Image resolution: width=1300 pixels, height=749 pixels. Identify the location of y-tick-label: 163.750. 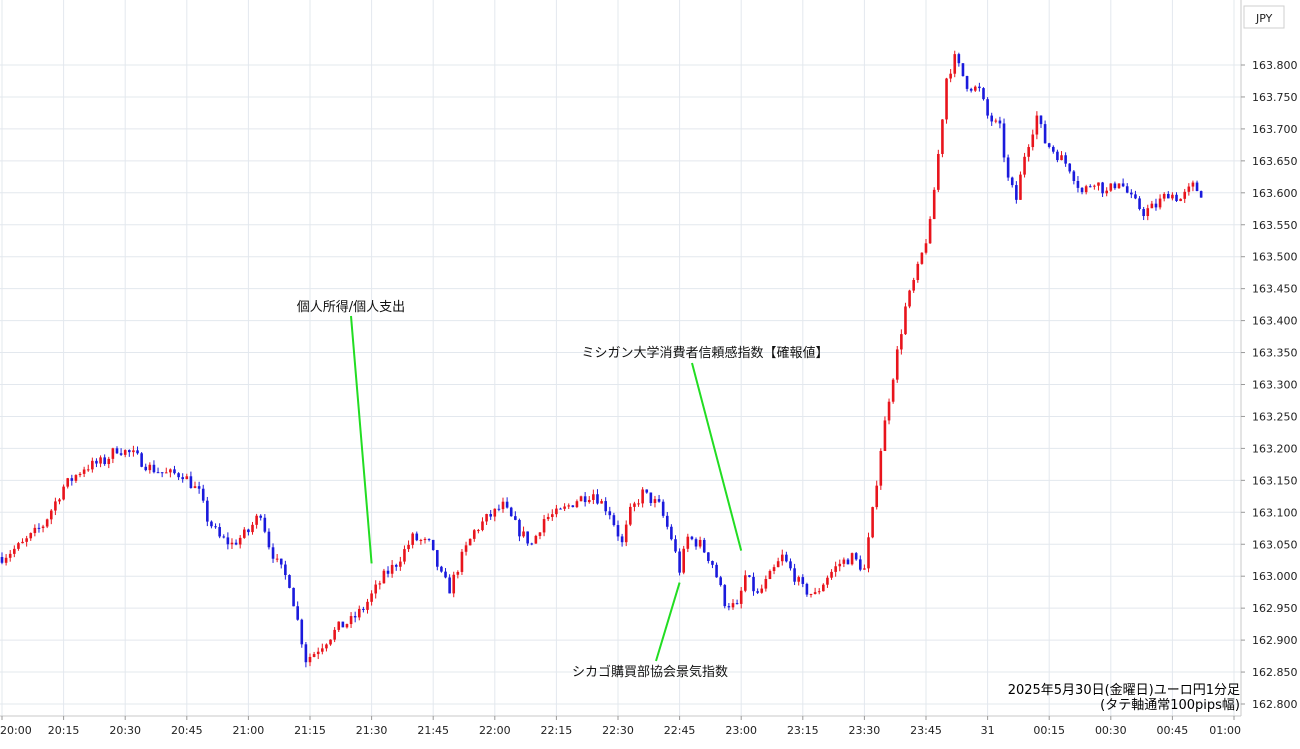
(1275, 97).